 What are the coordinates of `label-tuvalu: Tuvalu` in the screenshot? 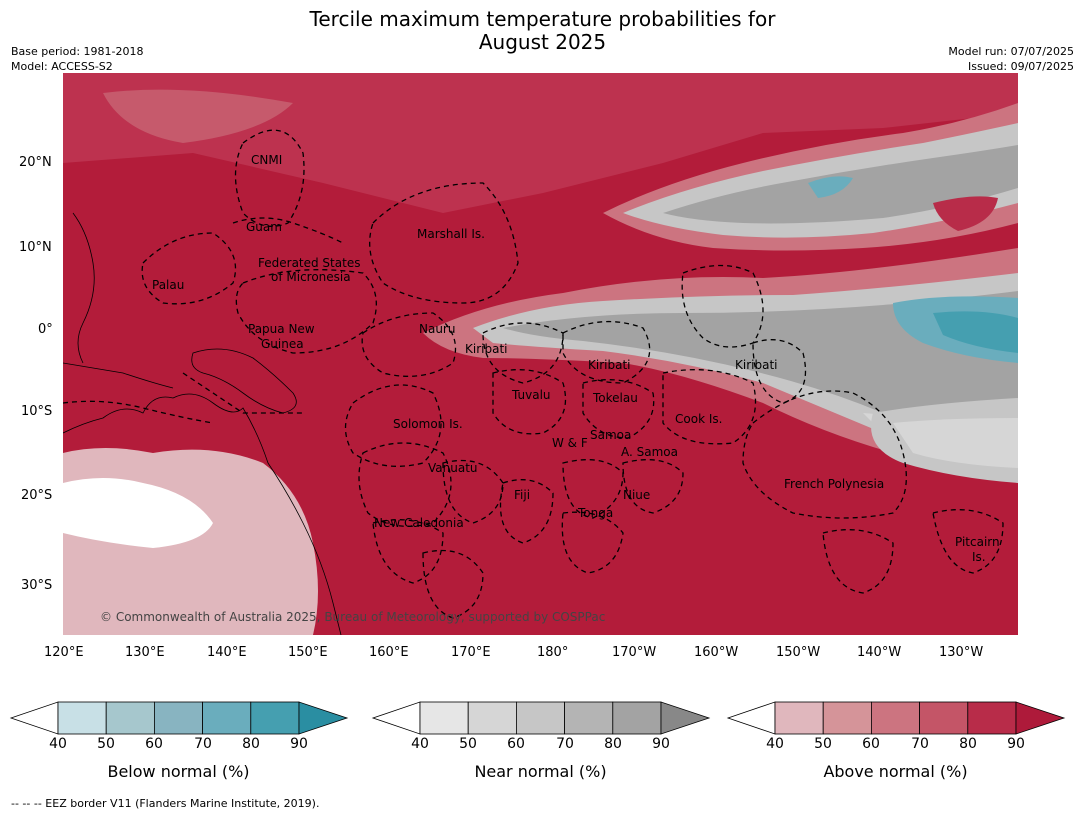 It's located at (531, 395).